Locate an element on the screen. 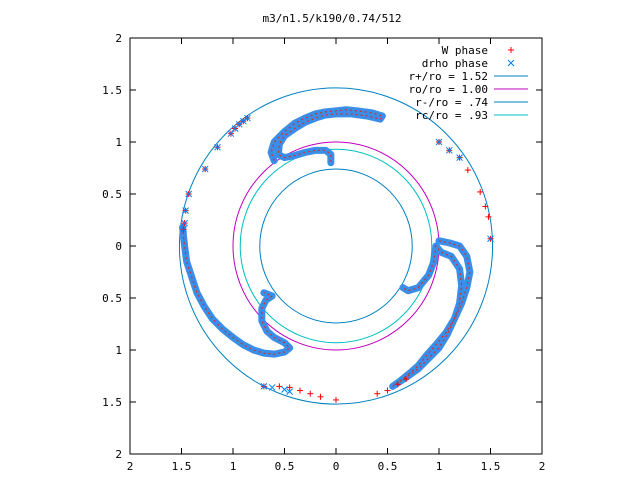 This screenshot has height=480, width=640. curve-overlay-left-arc is located at coordinates (236, 291).